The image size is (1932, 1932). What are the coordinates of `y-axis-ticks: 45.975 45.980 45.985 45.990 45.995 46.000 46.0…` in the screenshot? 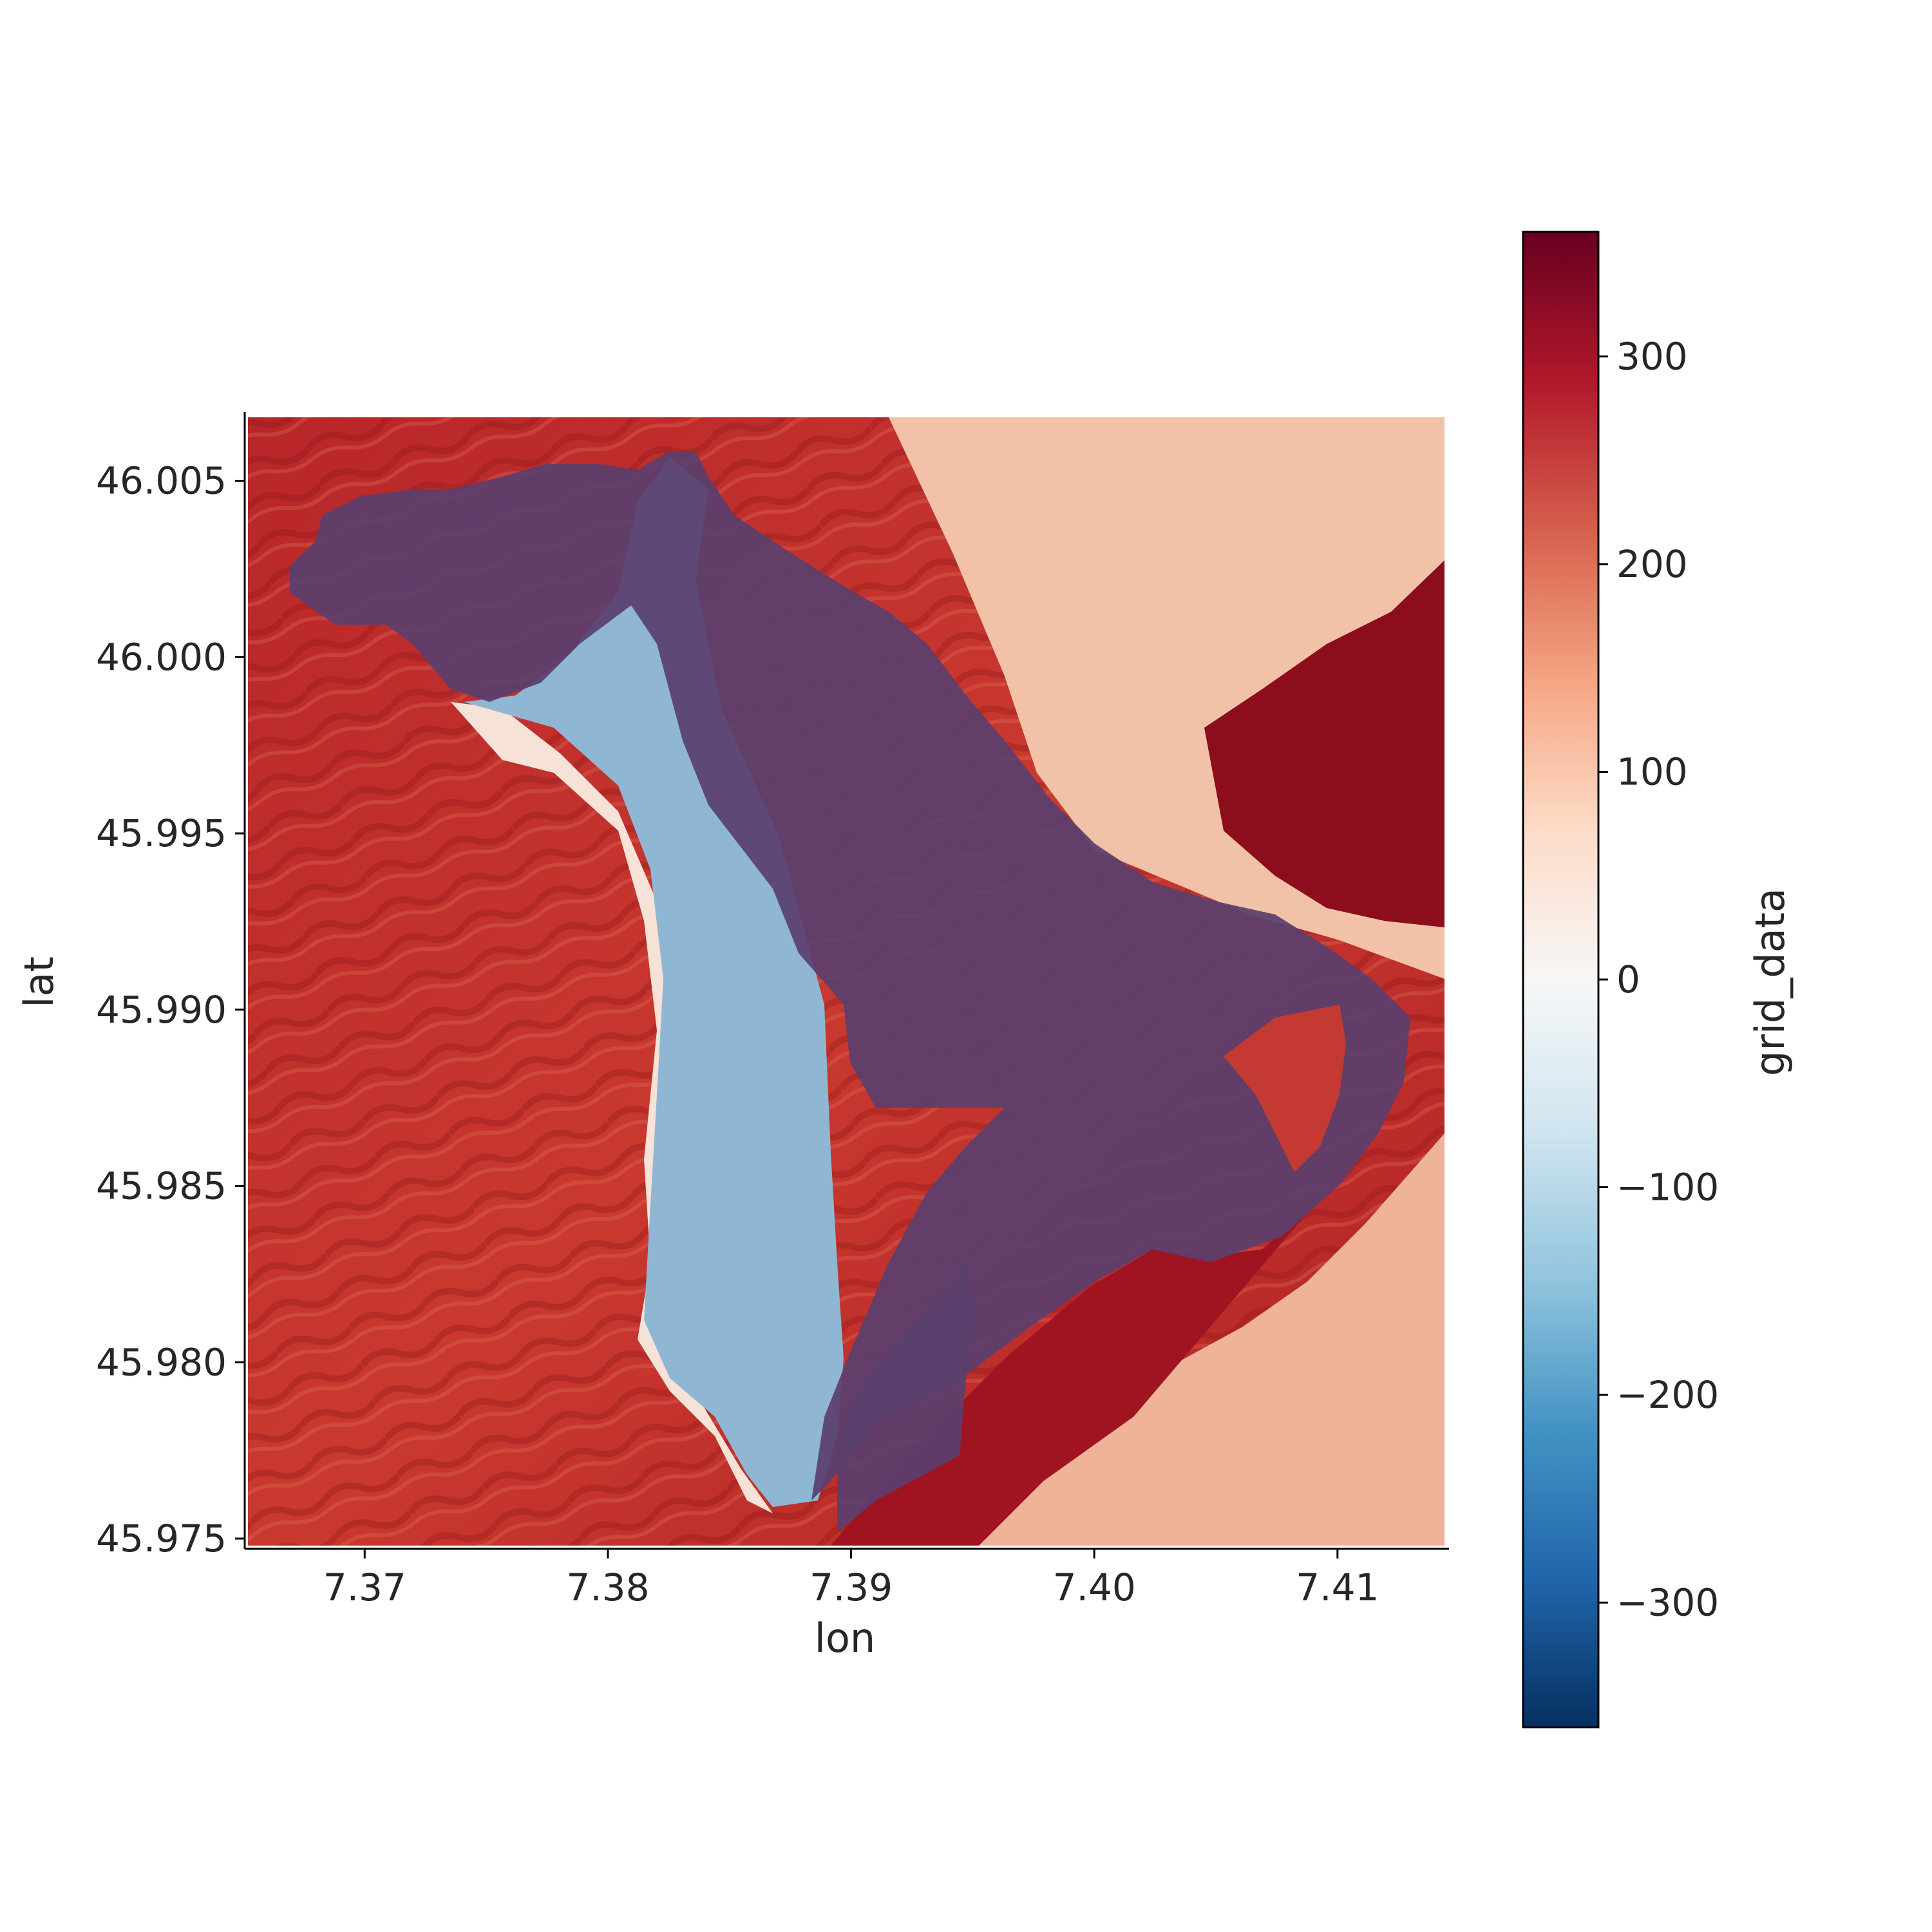 It's located at (170, 1009).